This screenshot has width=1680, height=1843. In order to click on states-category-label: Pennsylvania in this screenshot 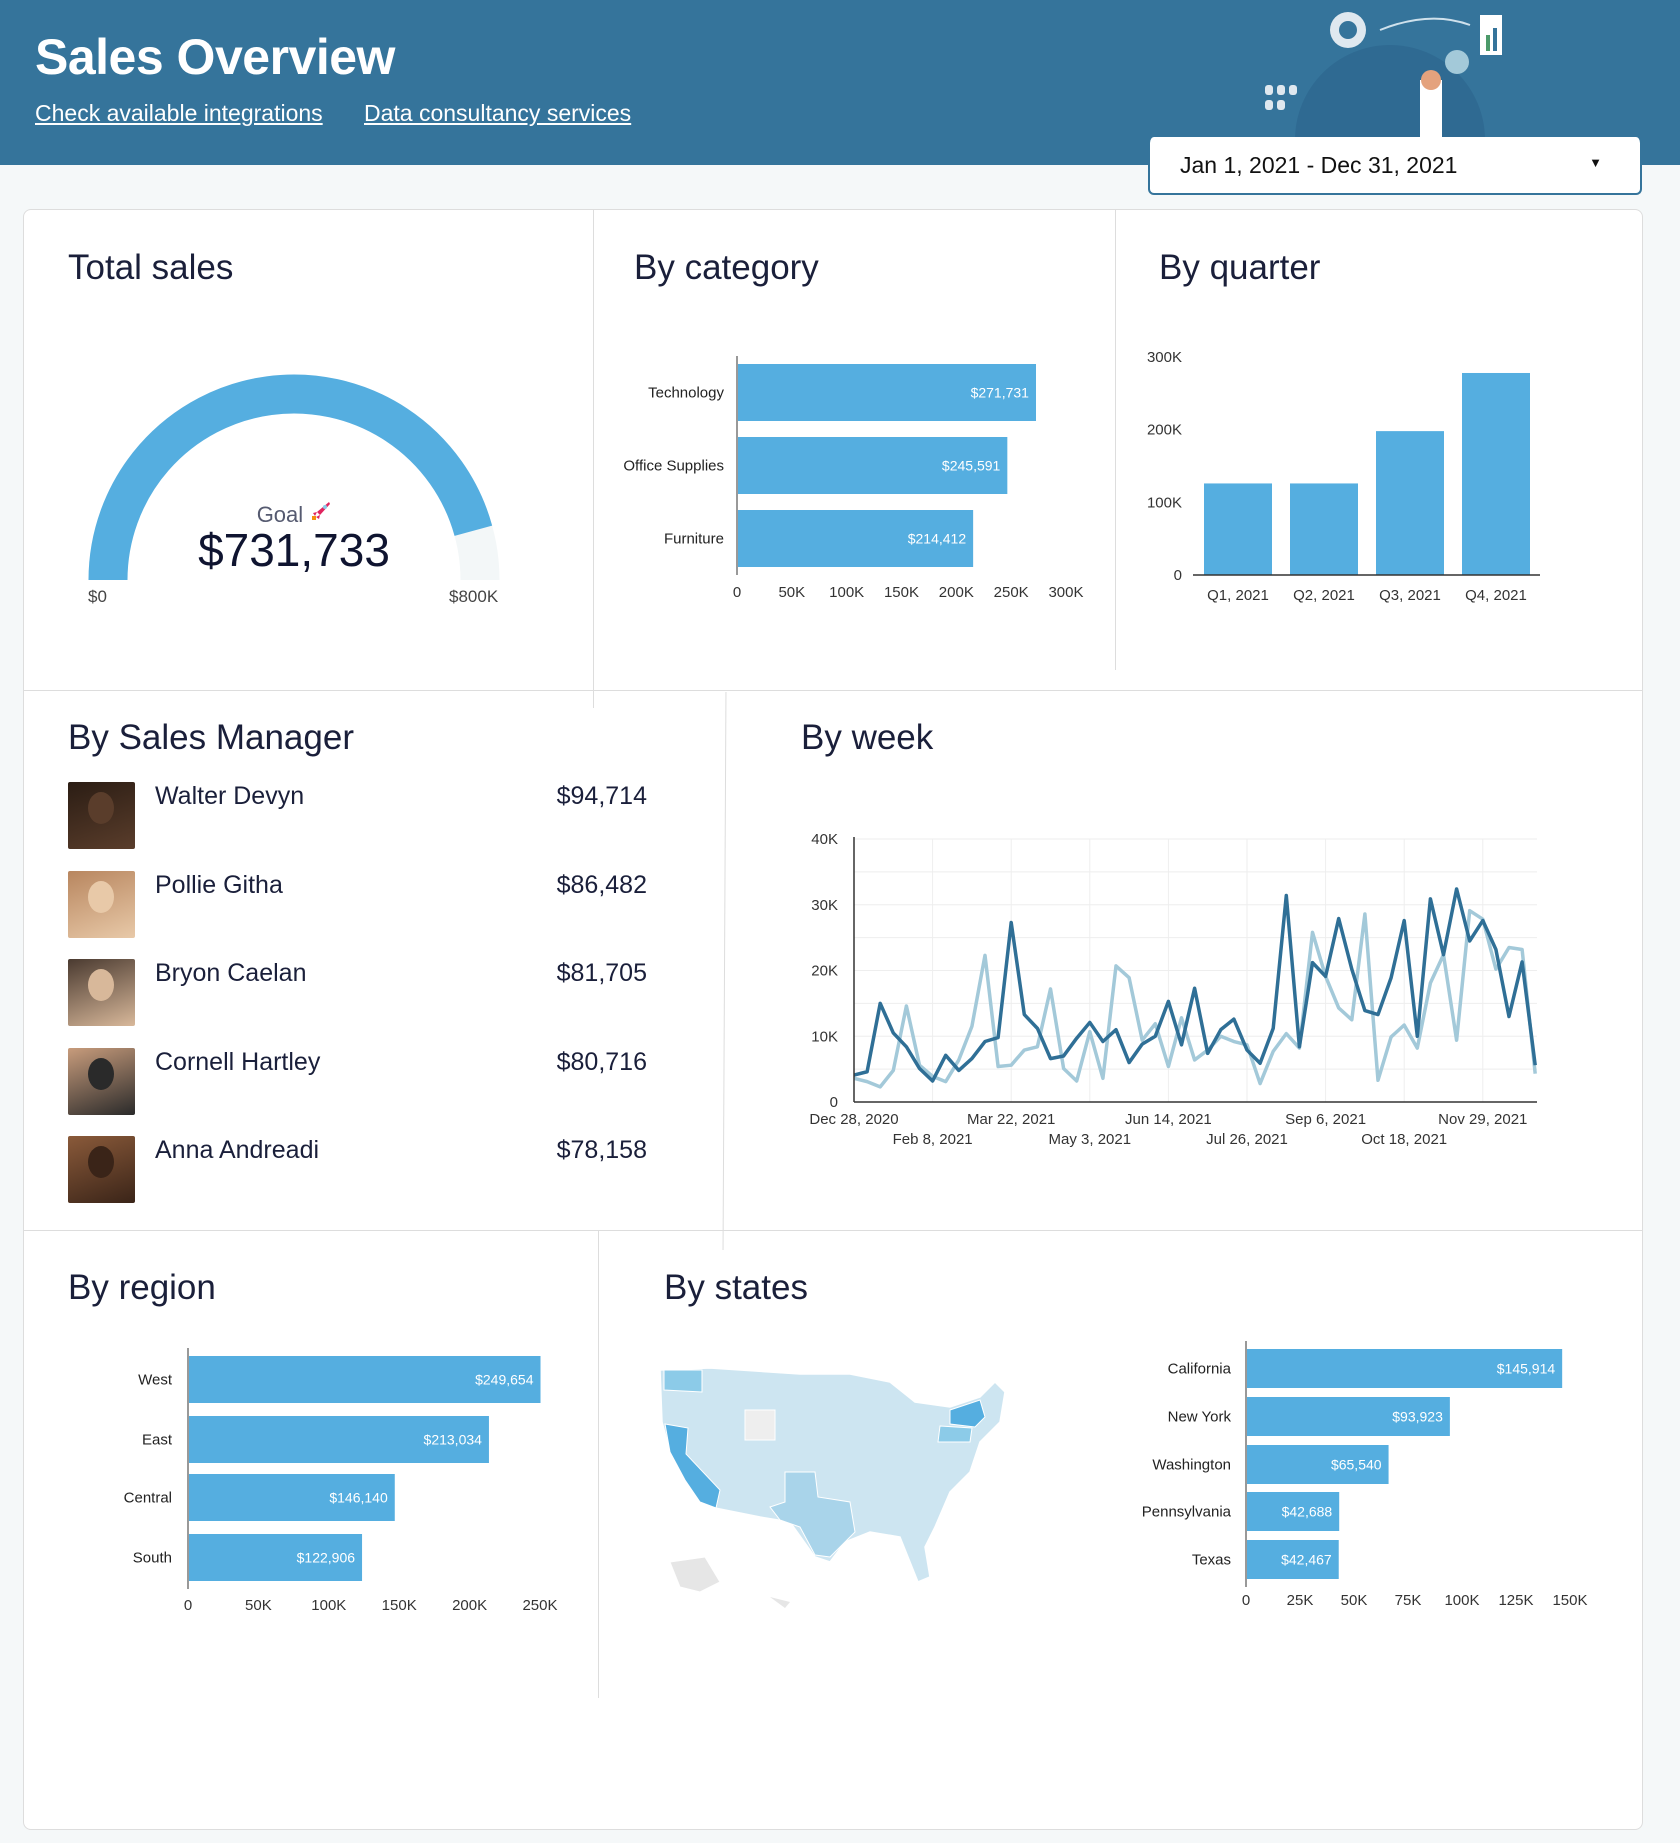, I will do `click(1187, 1512)`.